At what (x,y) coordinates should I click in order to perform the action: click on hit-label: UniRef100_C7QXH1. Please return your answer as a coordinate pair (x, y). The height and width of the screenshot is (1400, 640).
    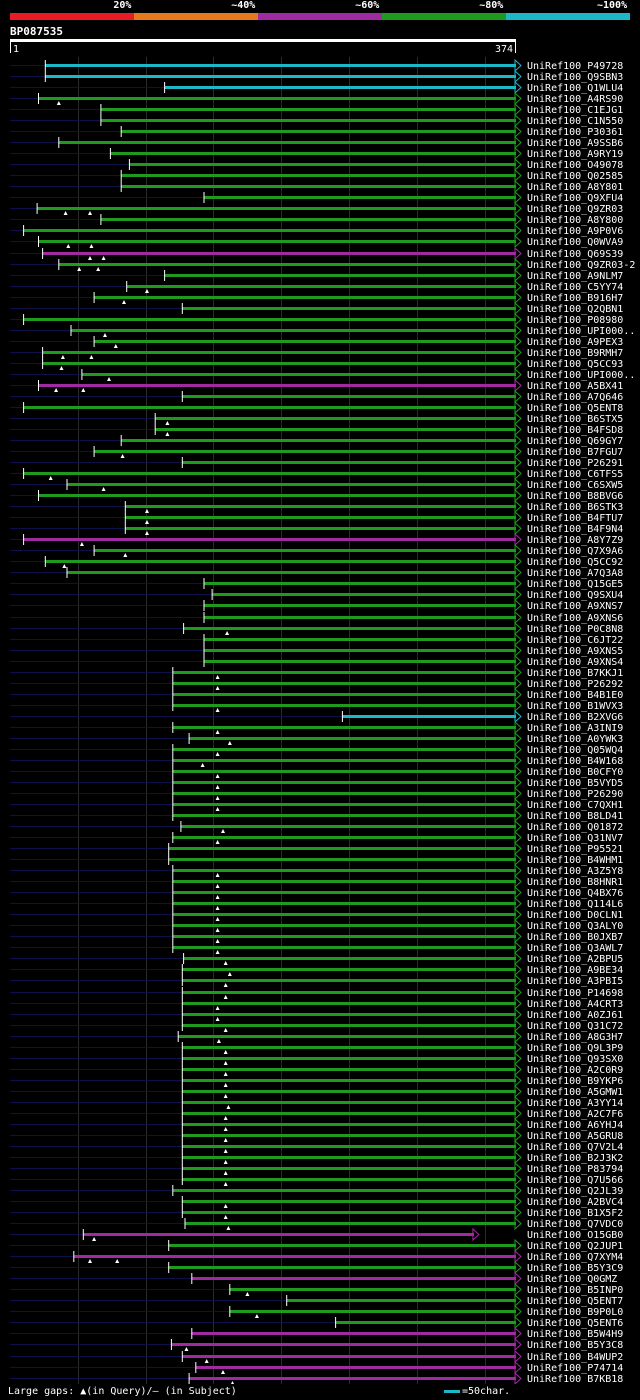
    Looking at the image, I should click on (575, 805).